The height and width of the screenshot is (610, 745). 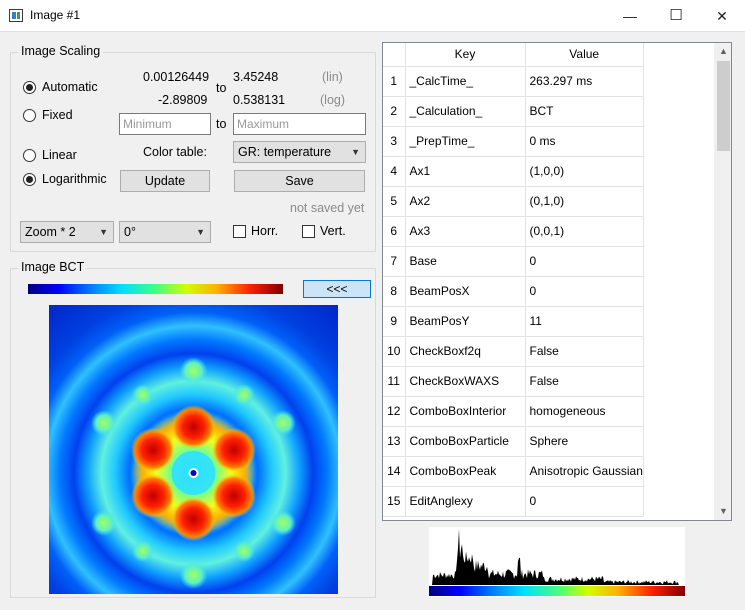 I want to click on minimize-button: —, so click(x=630, y=16).